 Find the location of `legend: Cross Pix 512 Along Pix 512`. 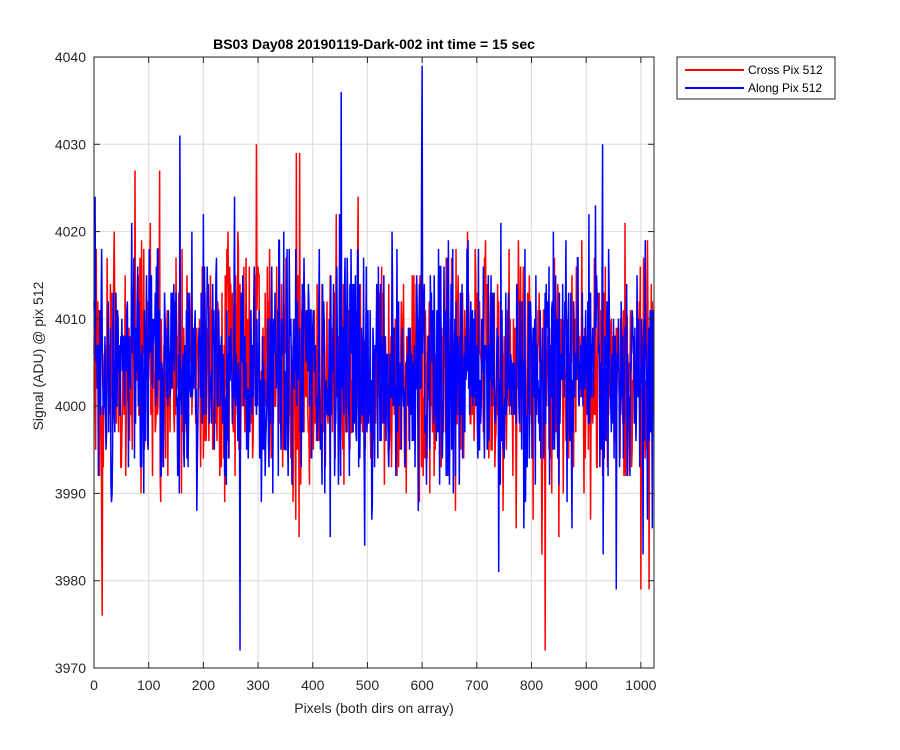

legend: Cross Pix 512 Along Pix 512 is located at coordinates (756, 78).